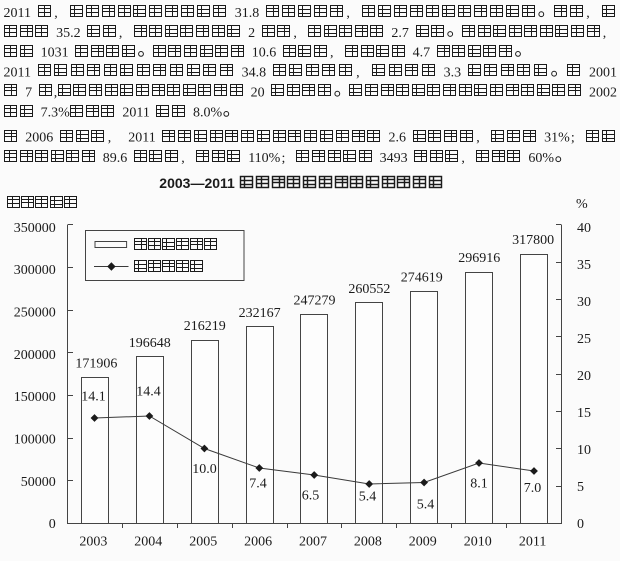 The width and height of the screenshot is (620, 561). Describe the element at coordinates (35, 228) in the screenshot. I see `svg-text: 350000` at that location.